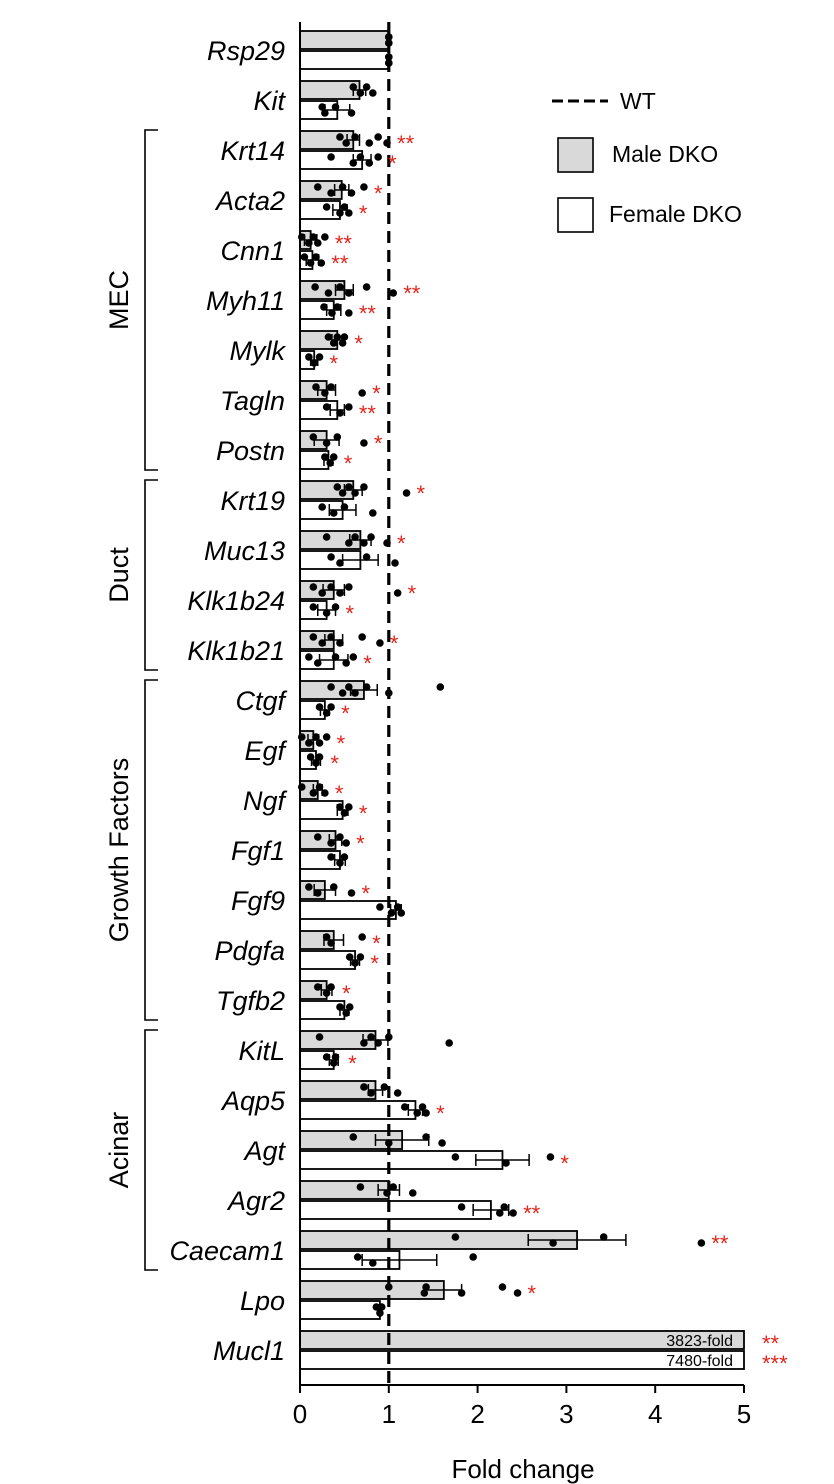 This screenshot has width=834, height=1484. What do you see at coordinates (264, 1151) in the screenshot?
I see `gene-label-agt: Agt` at bounding box center [264, 1151].